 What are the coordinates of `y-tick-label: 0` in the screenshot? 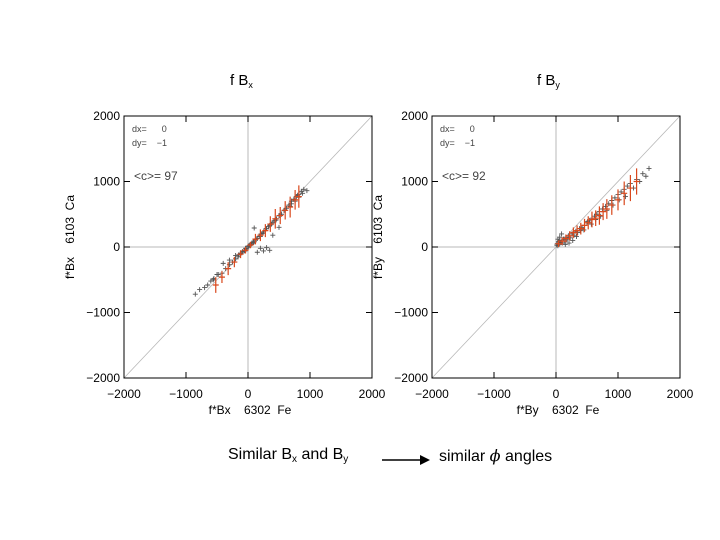 It's located at (424, 247).